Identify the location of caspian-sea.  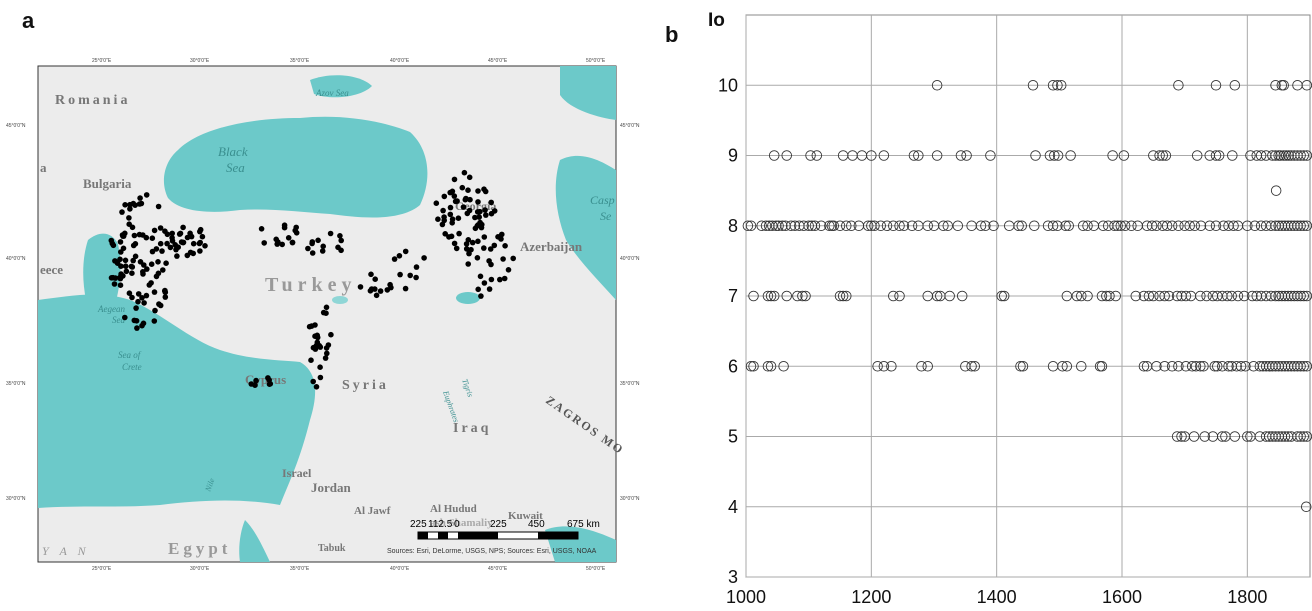
(585, 227).